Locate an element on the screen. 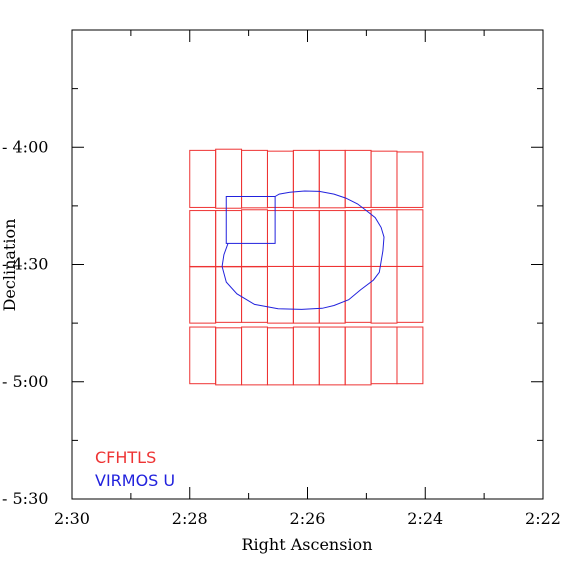  legend-entry: CFHTLS is located at coordinates (125, 457).